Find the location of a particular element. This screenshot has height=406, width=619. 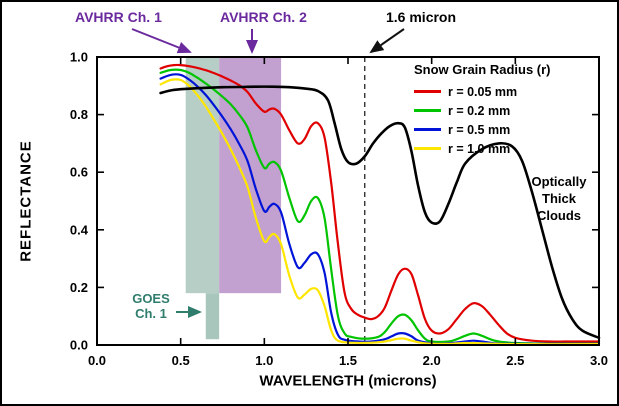

clouds-label-line2: Thick is located at coordinates (559, 198).